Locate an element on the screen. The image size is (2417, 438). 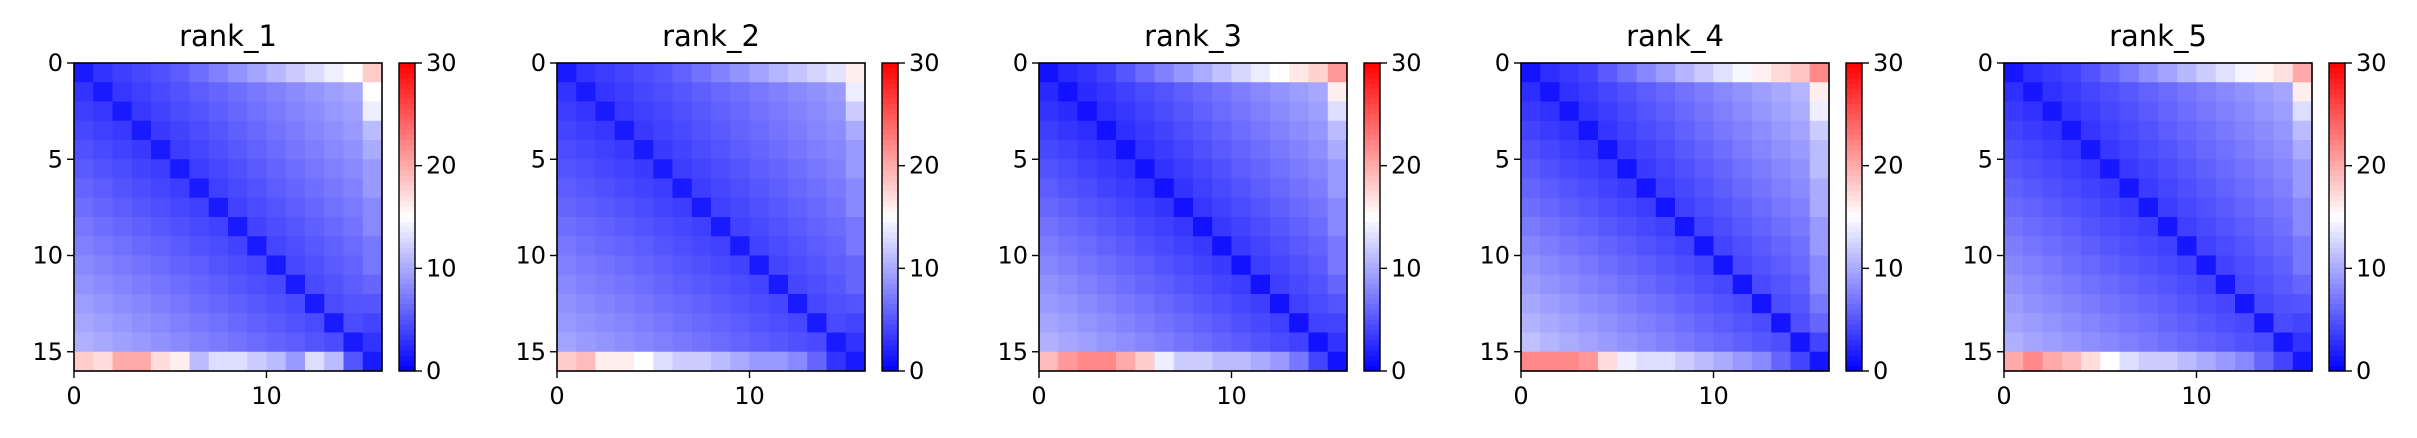
colorbar-tick-label: 10 is located at coordinates (1888, 268).